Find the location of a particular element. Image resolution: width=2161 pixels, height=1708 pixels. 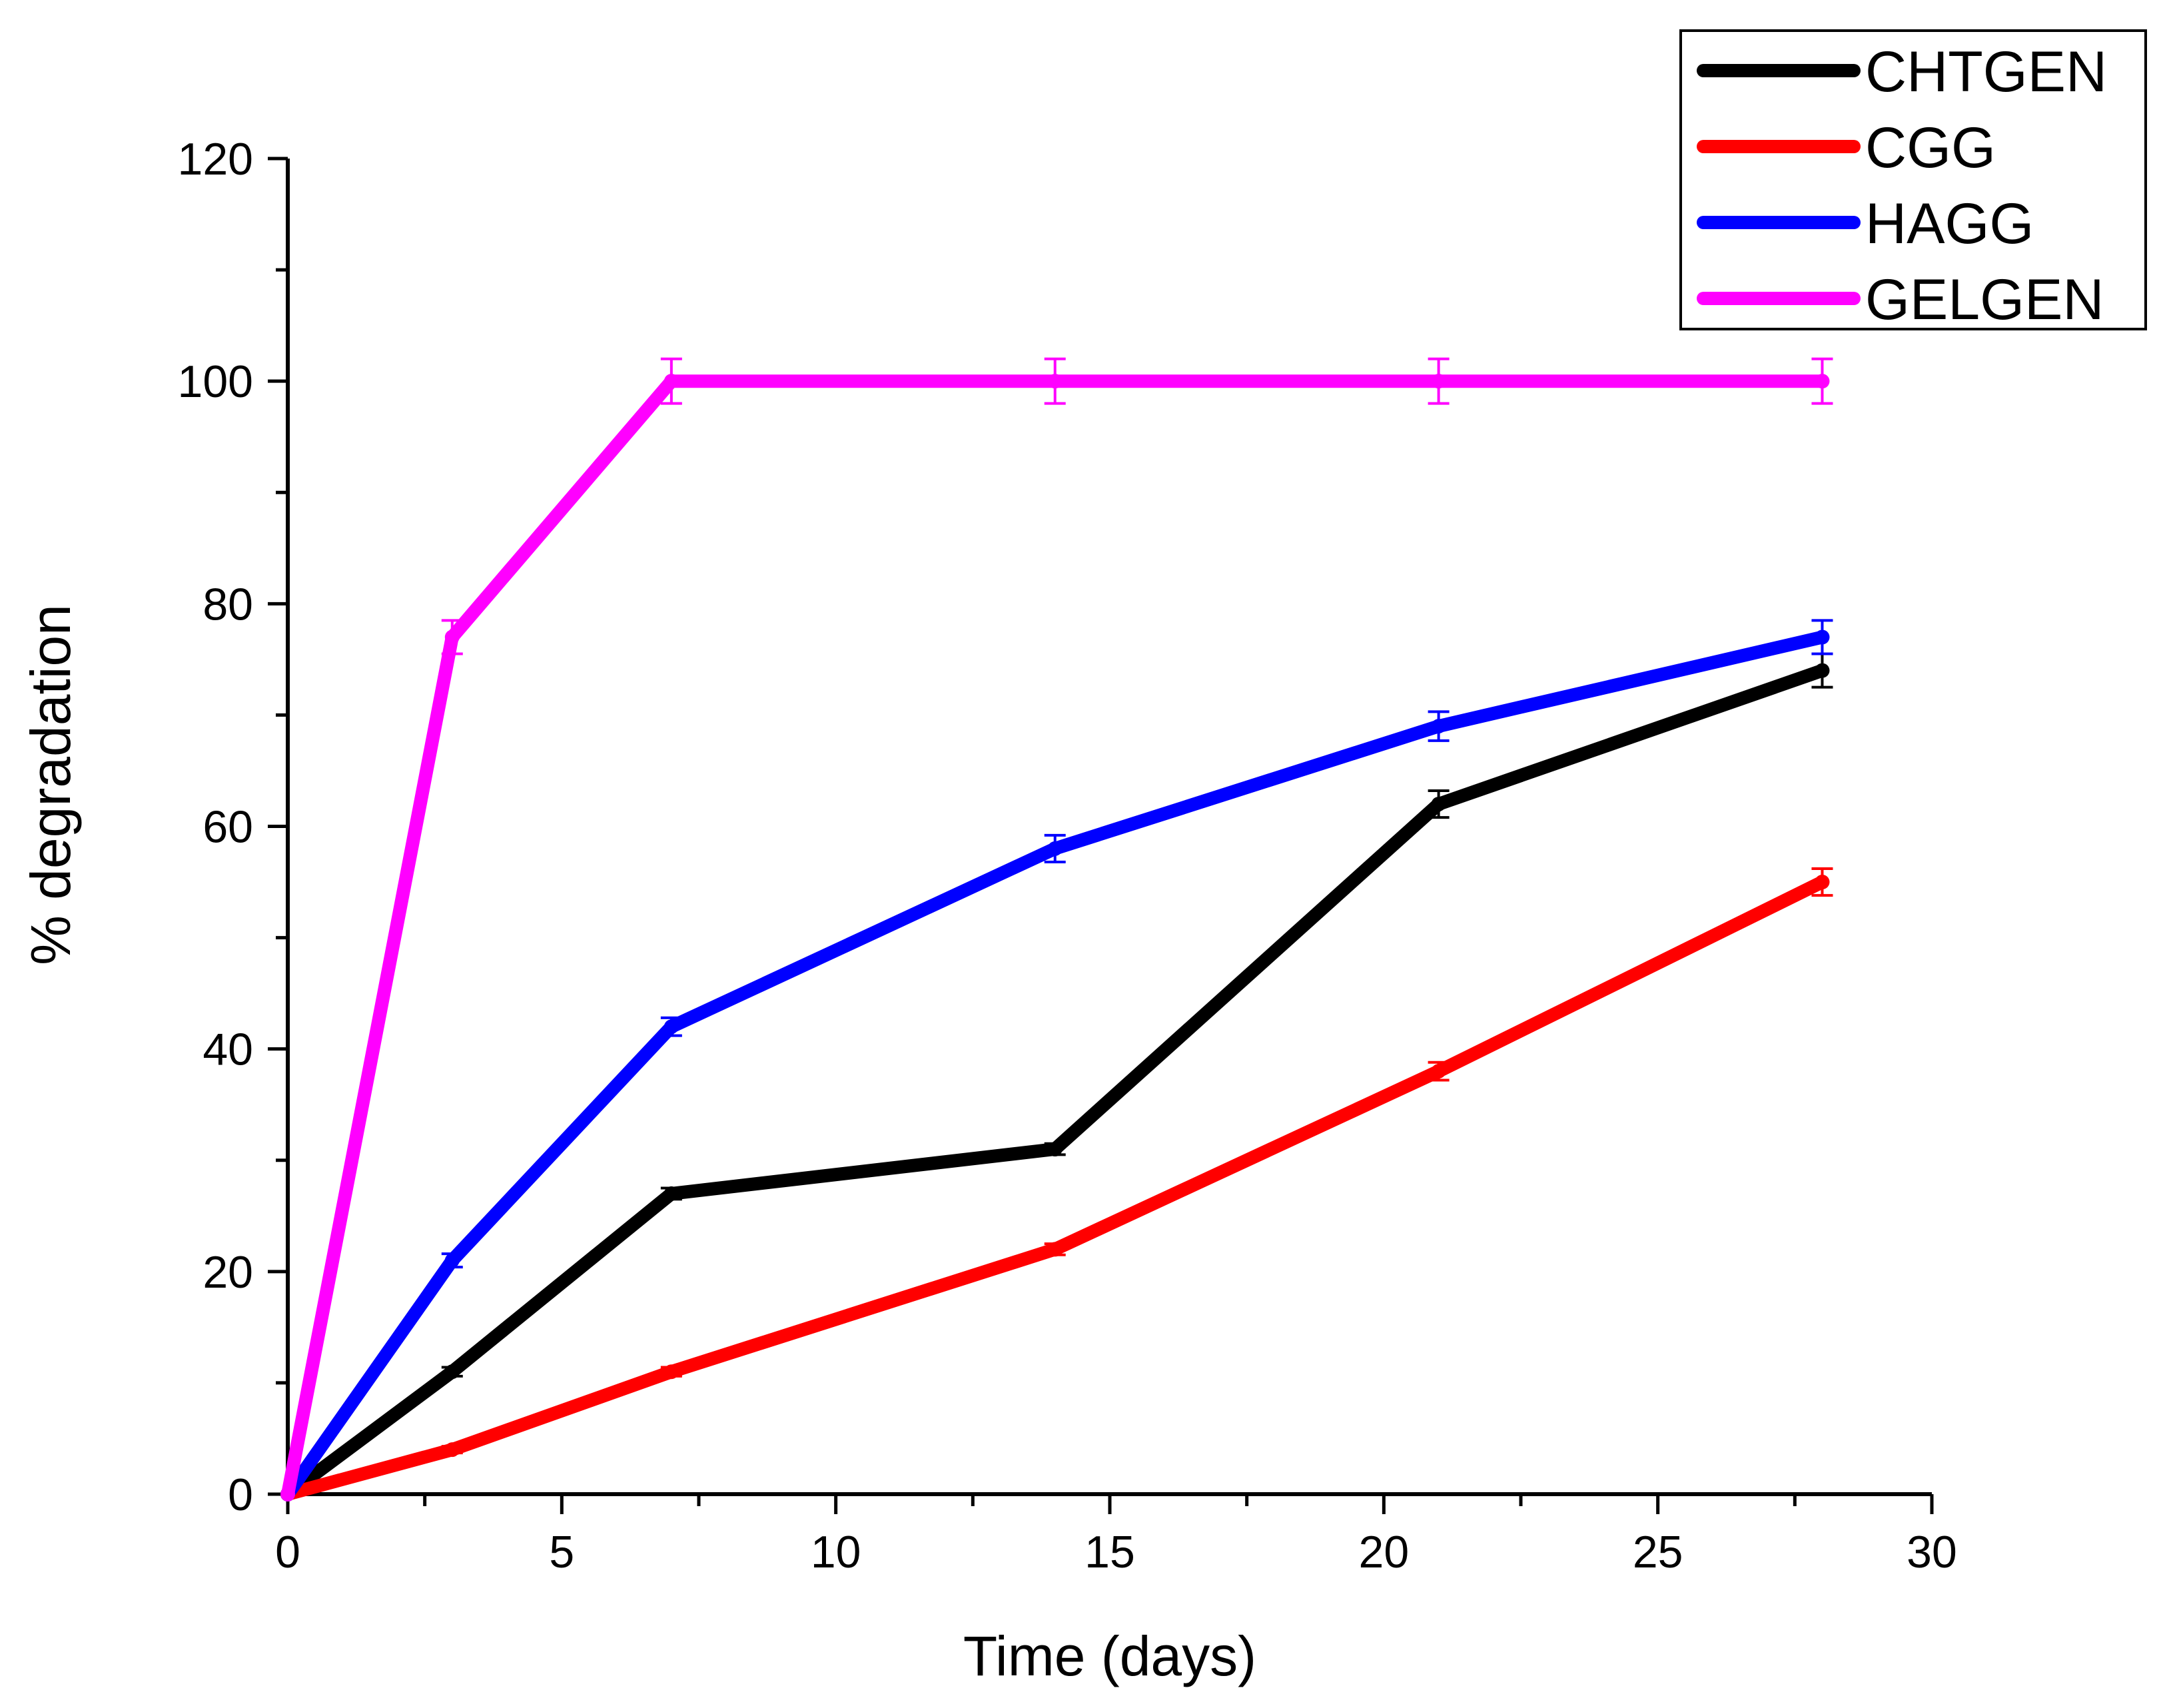

legend-label: CHTGEN is located at coordinates (1986, 72).